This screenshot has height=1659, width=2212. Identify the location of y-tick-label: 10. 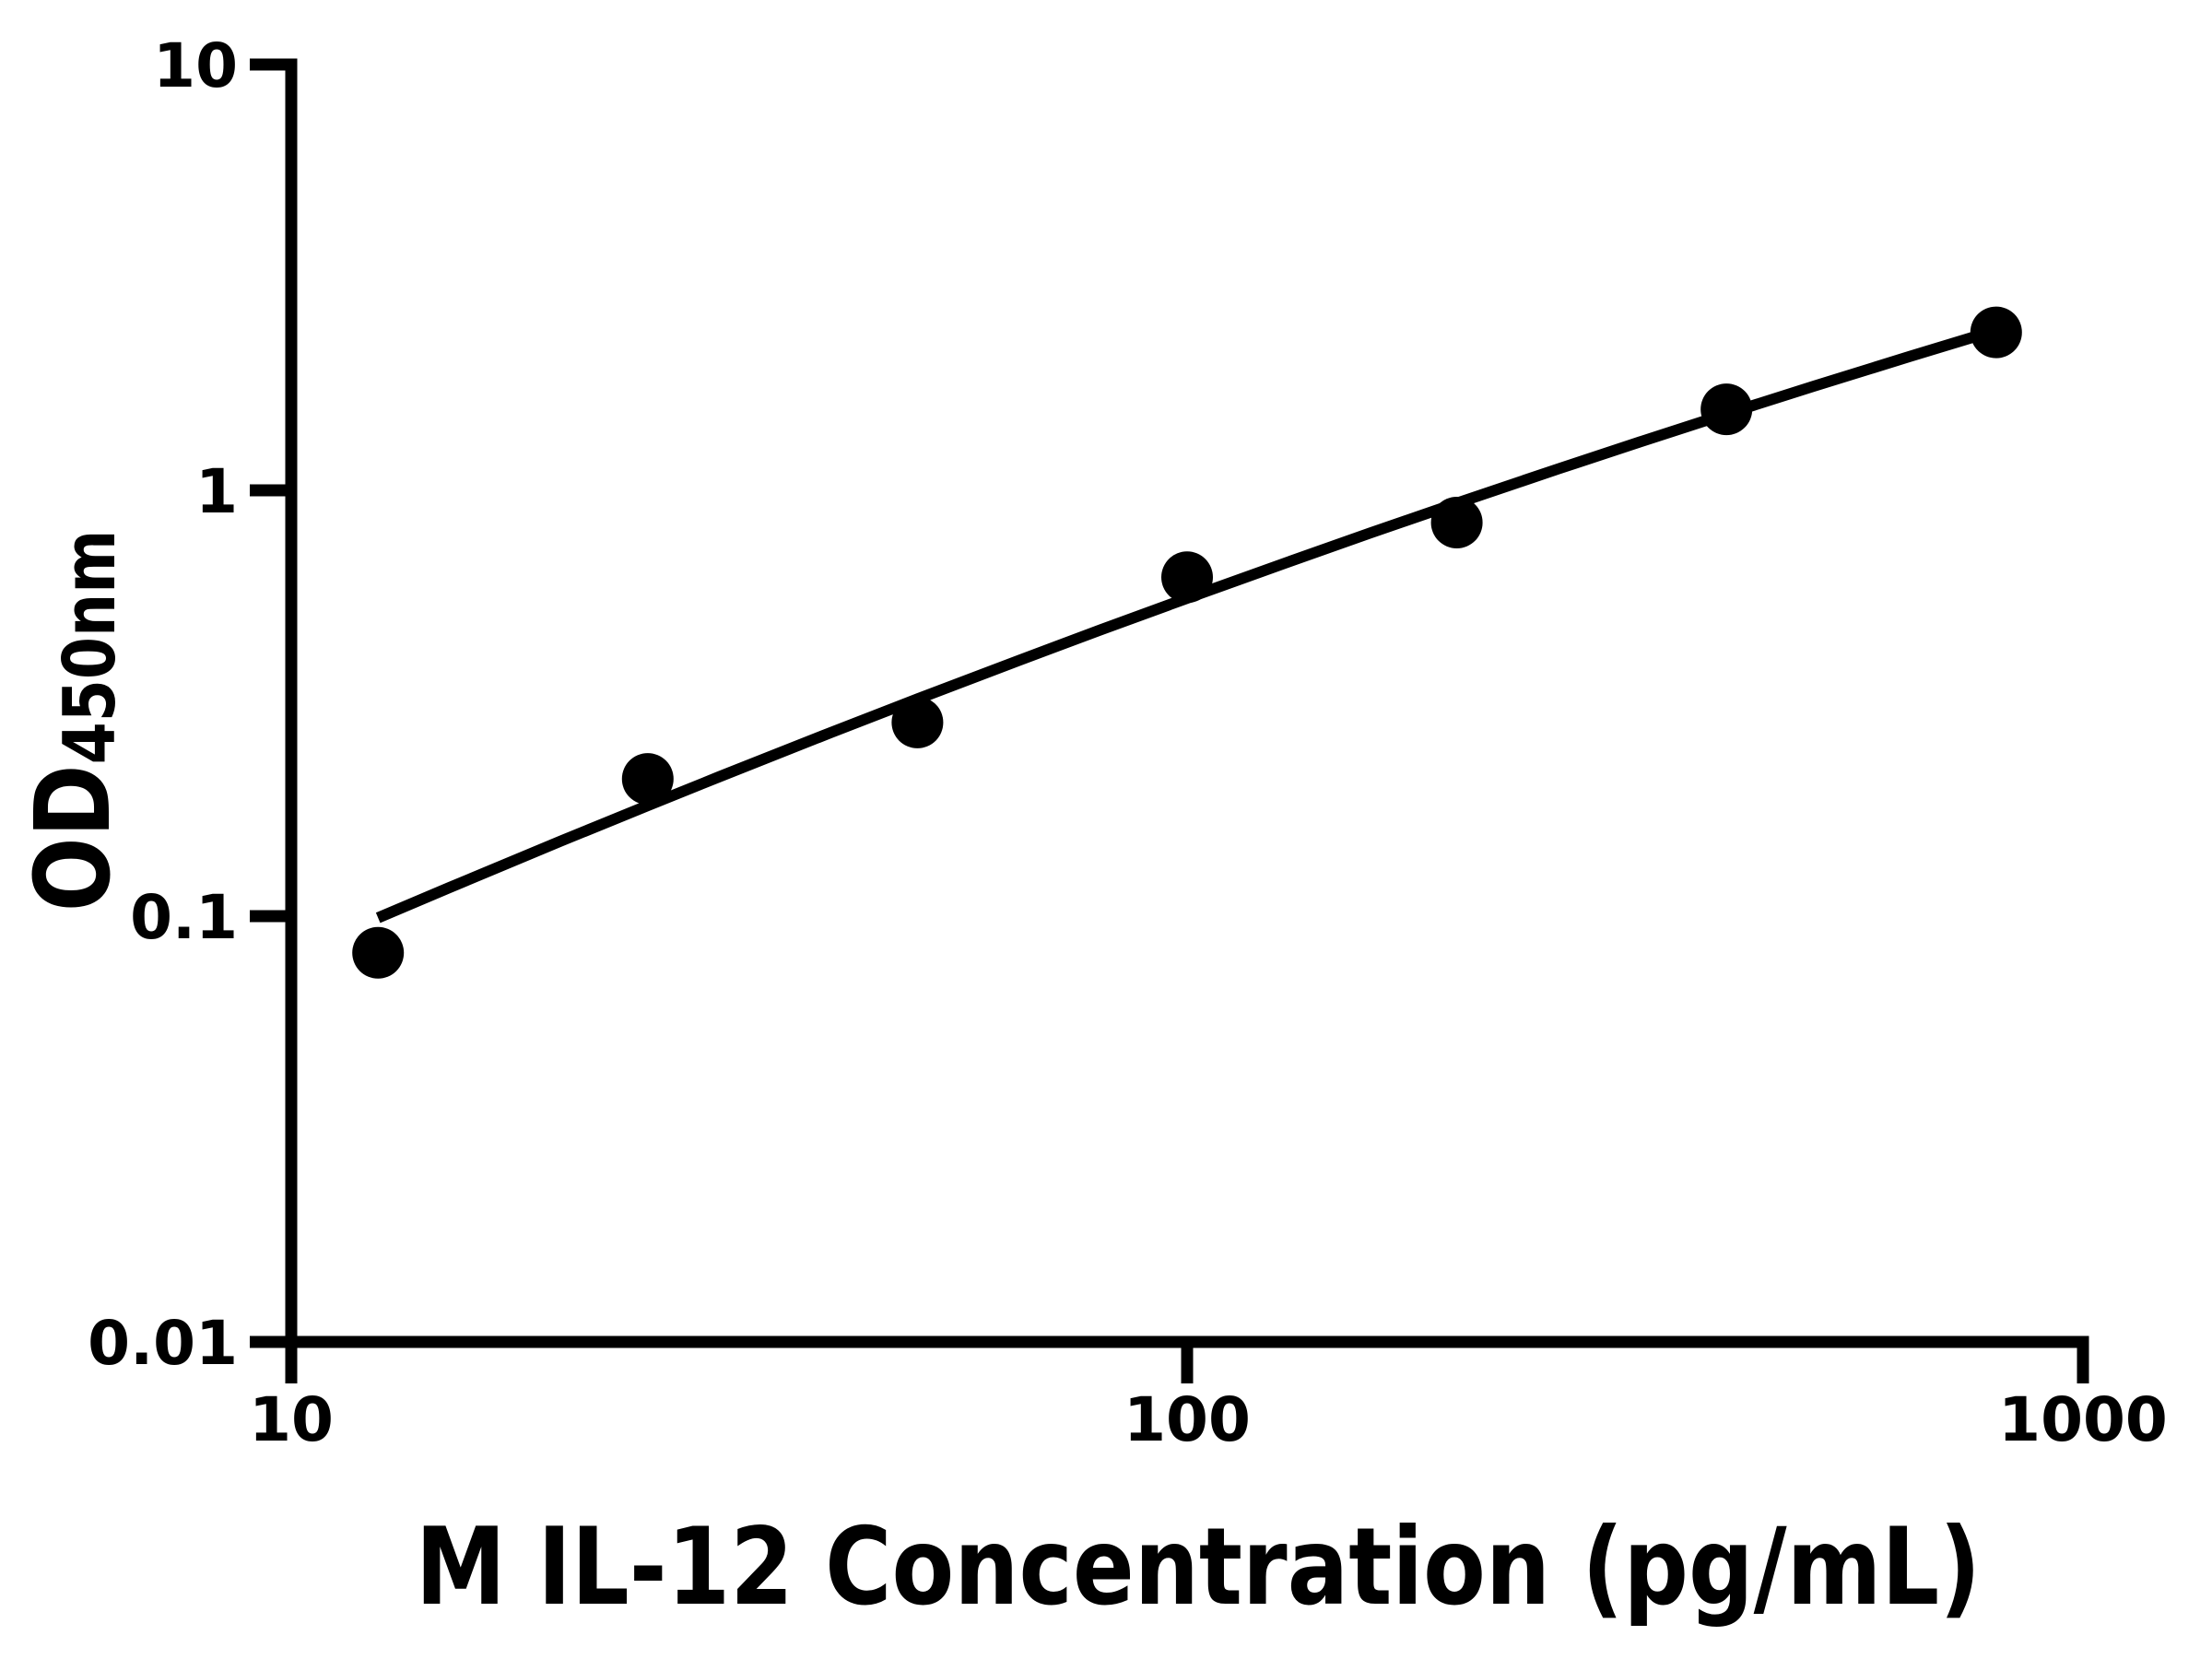
(195, 65).